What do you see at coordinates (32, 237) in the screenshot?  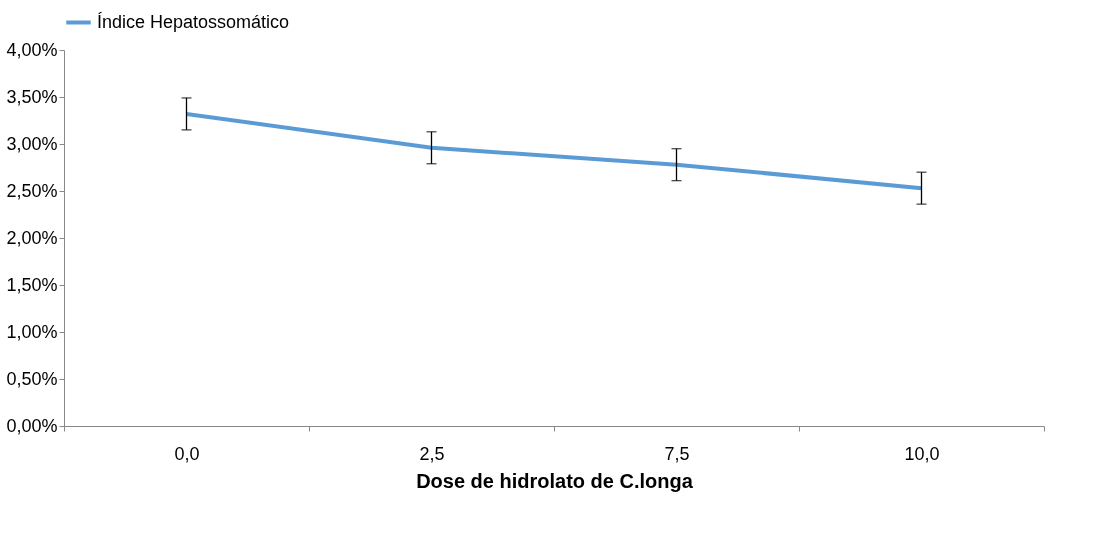 I see `y-tick-label: 2,00%` at bounding box center [32, 237].